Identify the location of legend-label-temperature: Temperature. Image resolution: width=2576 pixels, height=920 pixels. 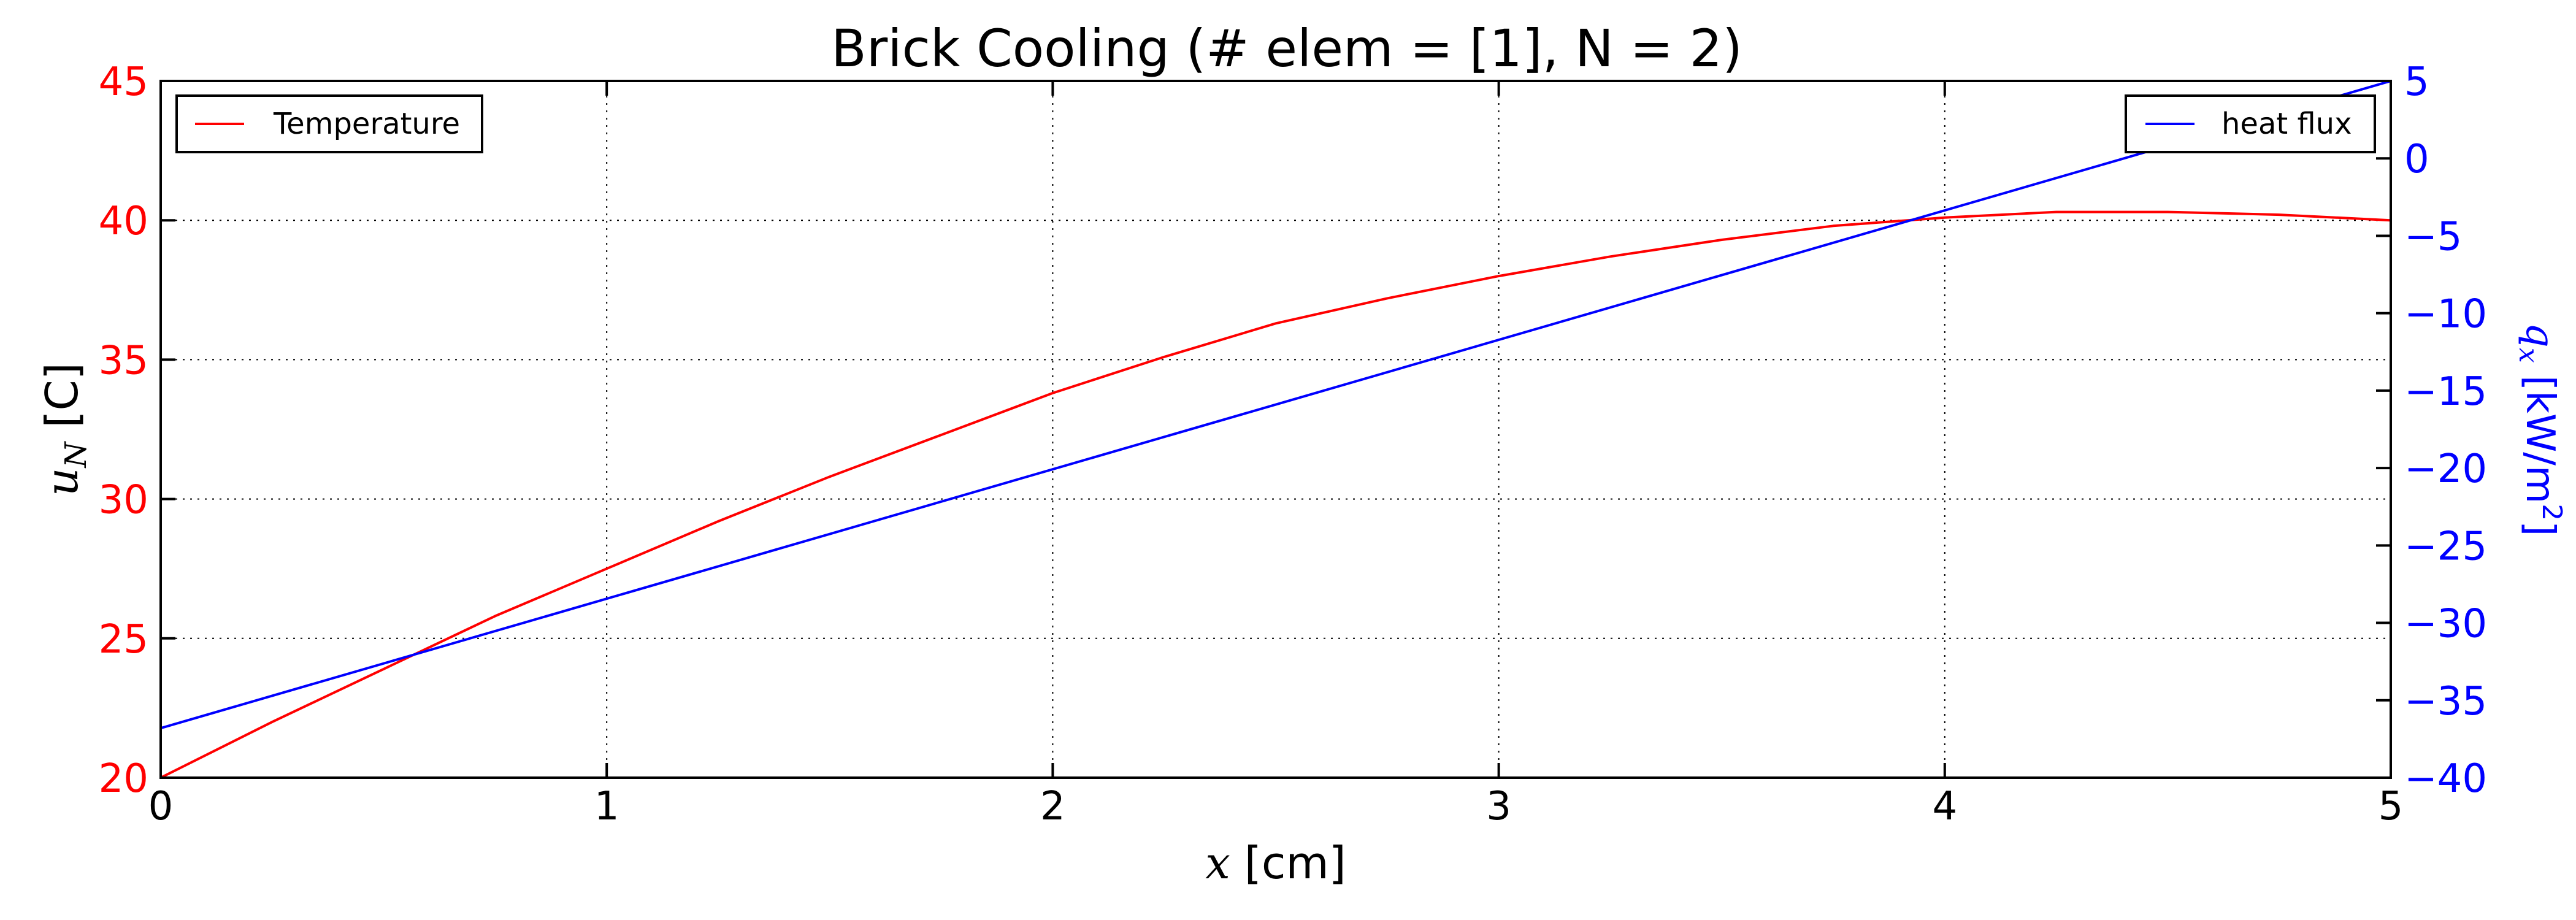
(366, 124).